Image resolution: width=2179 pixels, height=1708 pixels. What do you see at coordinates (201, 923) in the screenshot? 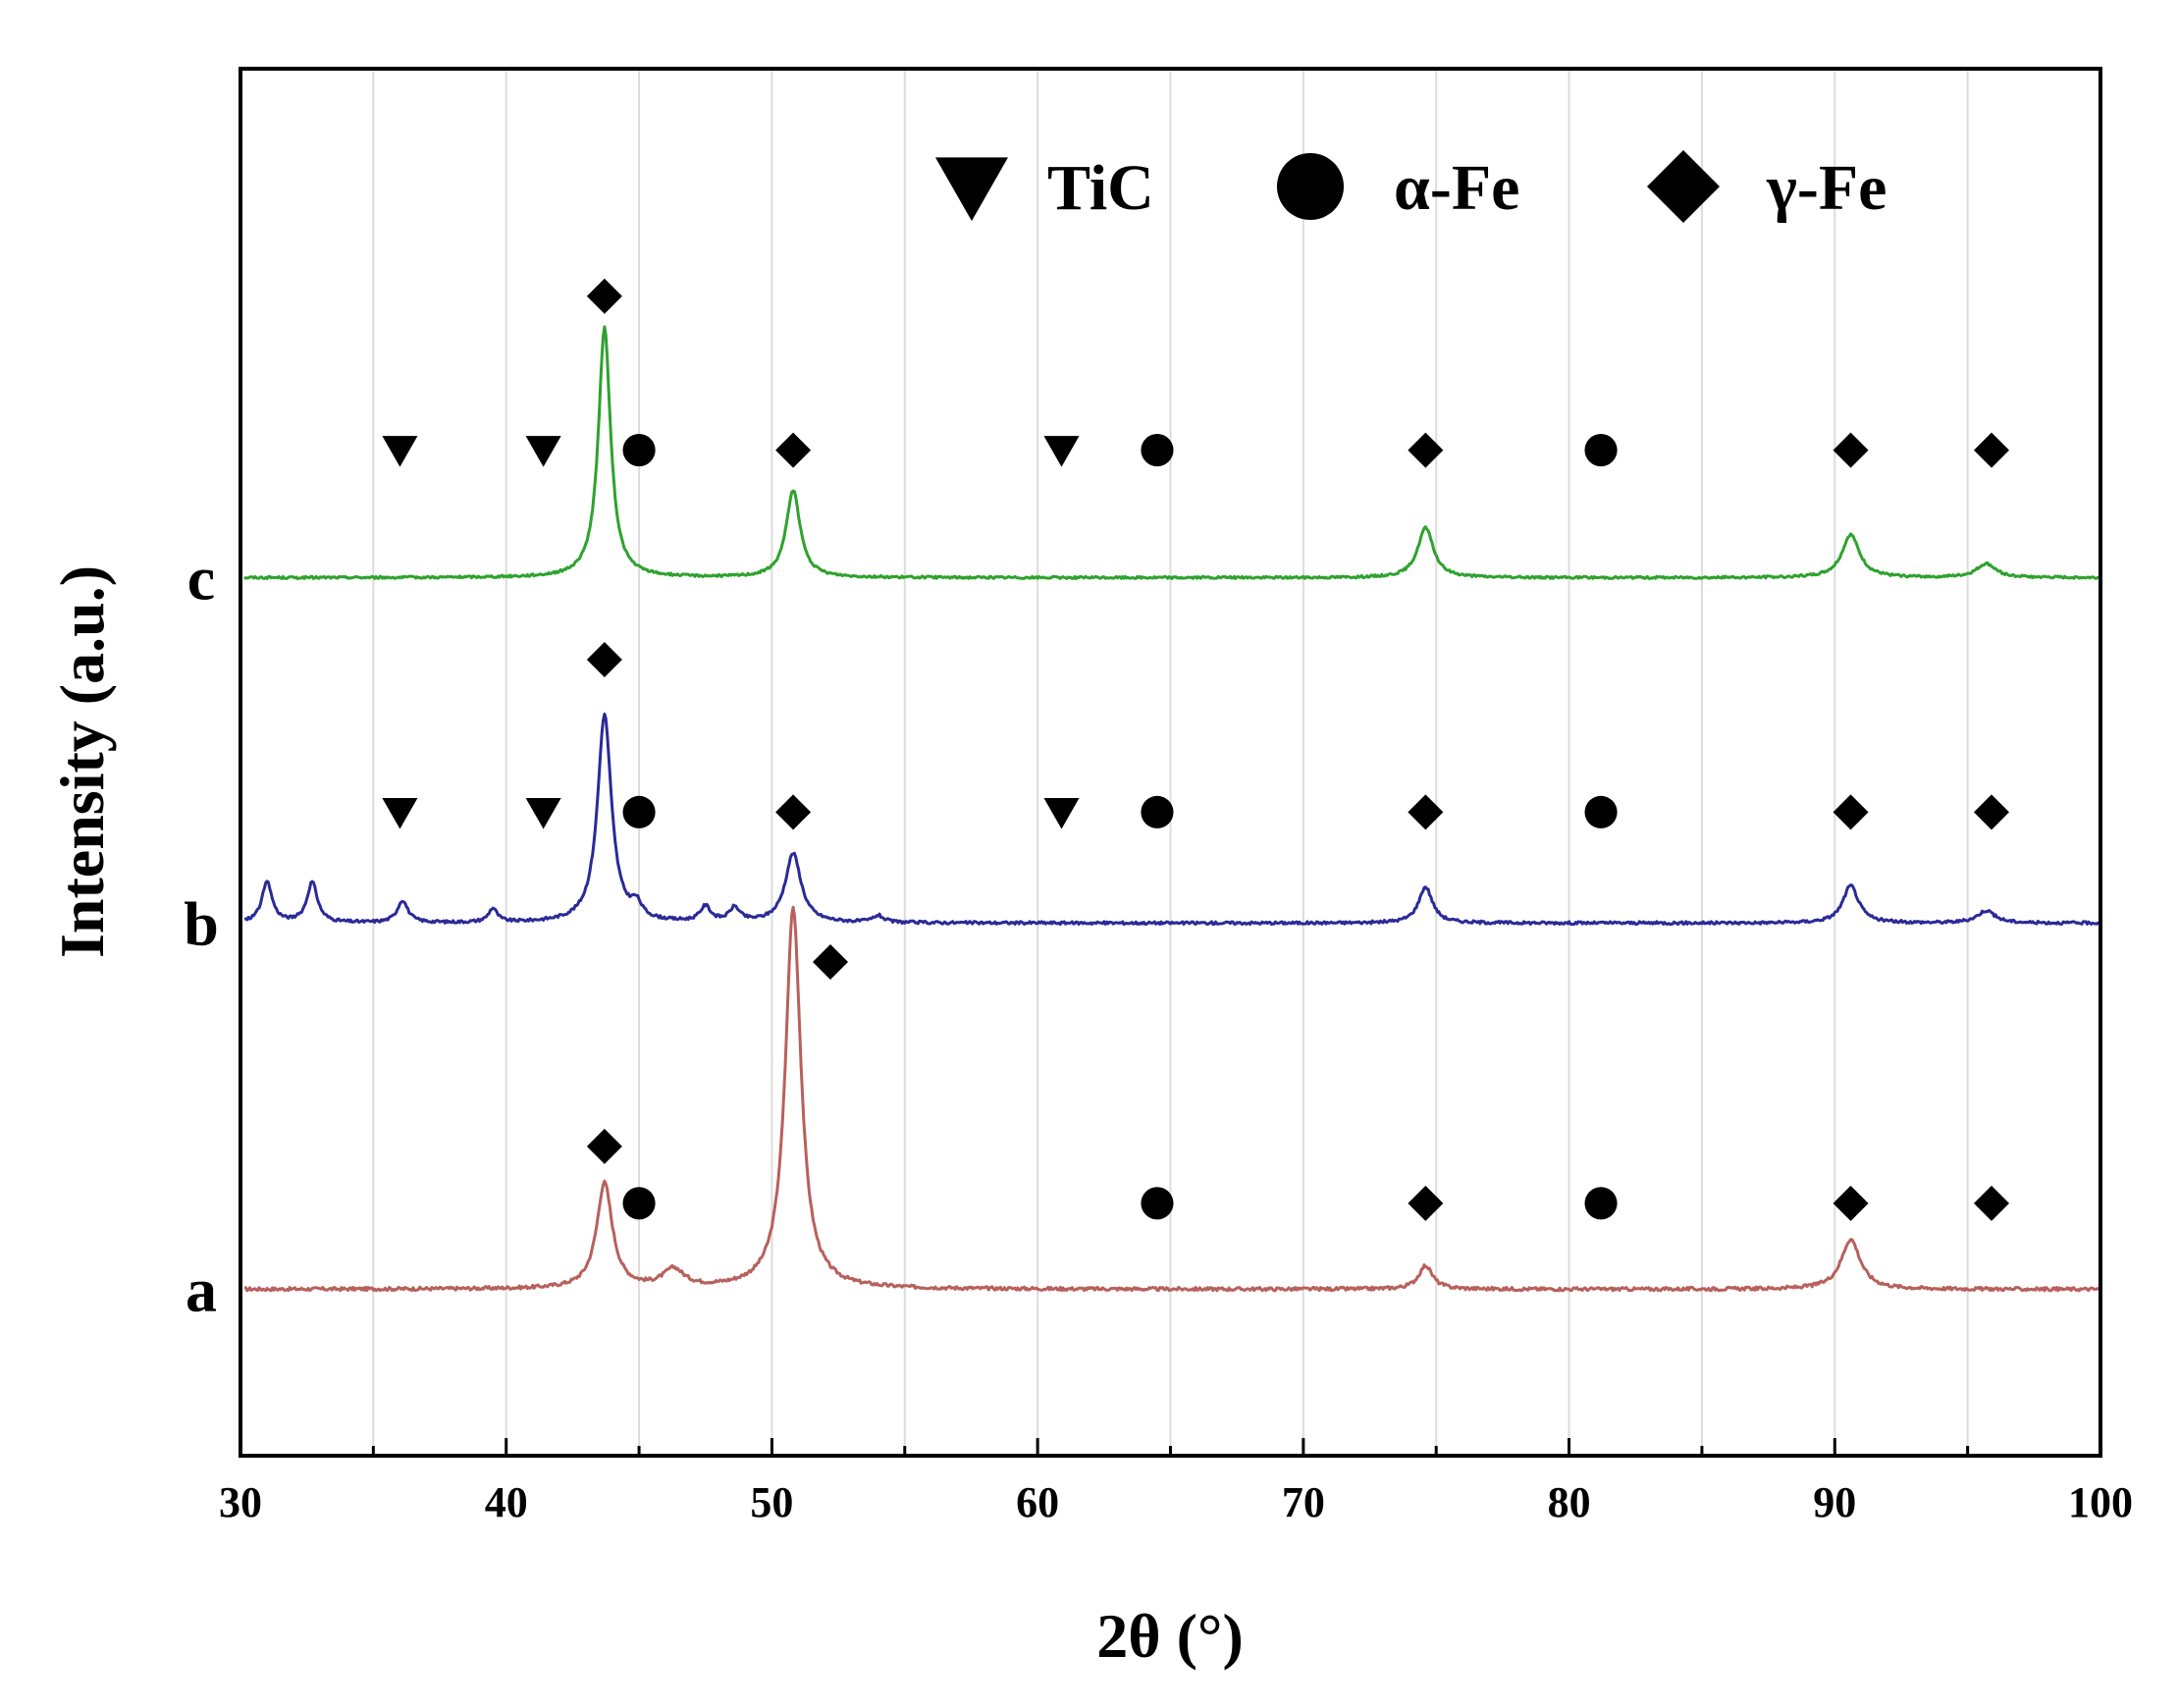
I see `series-label-b: b` at bounding box center [201, 923].